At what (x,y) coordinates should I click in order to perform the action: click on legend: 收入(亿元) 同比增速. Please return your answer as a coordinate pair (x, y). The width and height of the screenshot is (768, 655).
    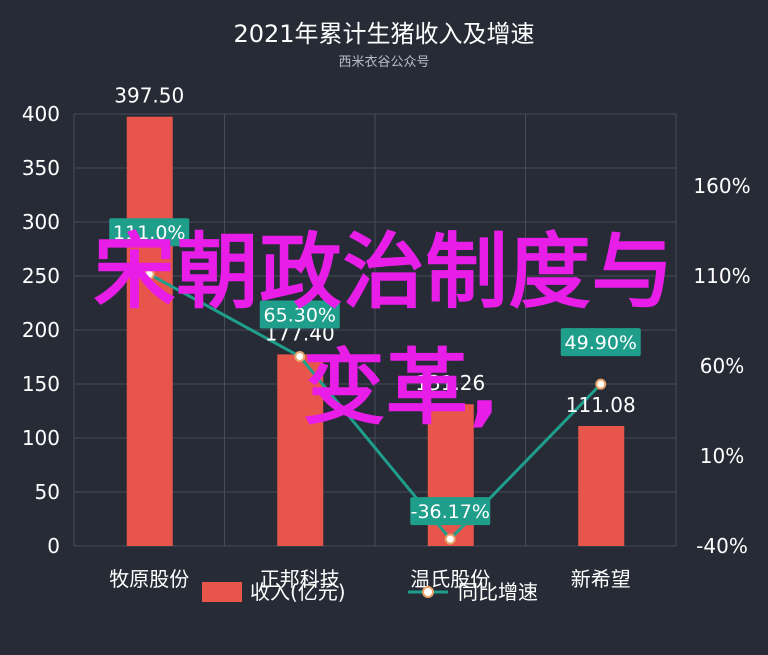
    Looking at the image, I should click on (370, 592).